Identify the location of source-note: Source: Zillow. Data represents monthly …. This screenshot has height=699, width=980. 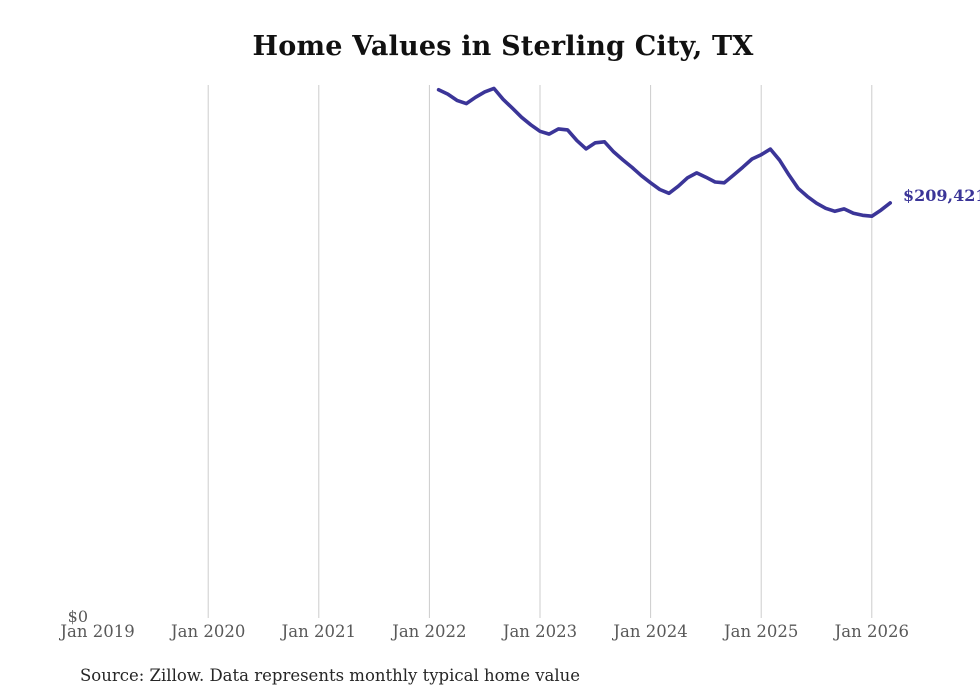
(330, 675).